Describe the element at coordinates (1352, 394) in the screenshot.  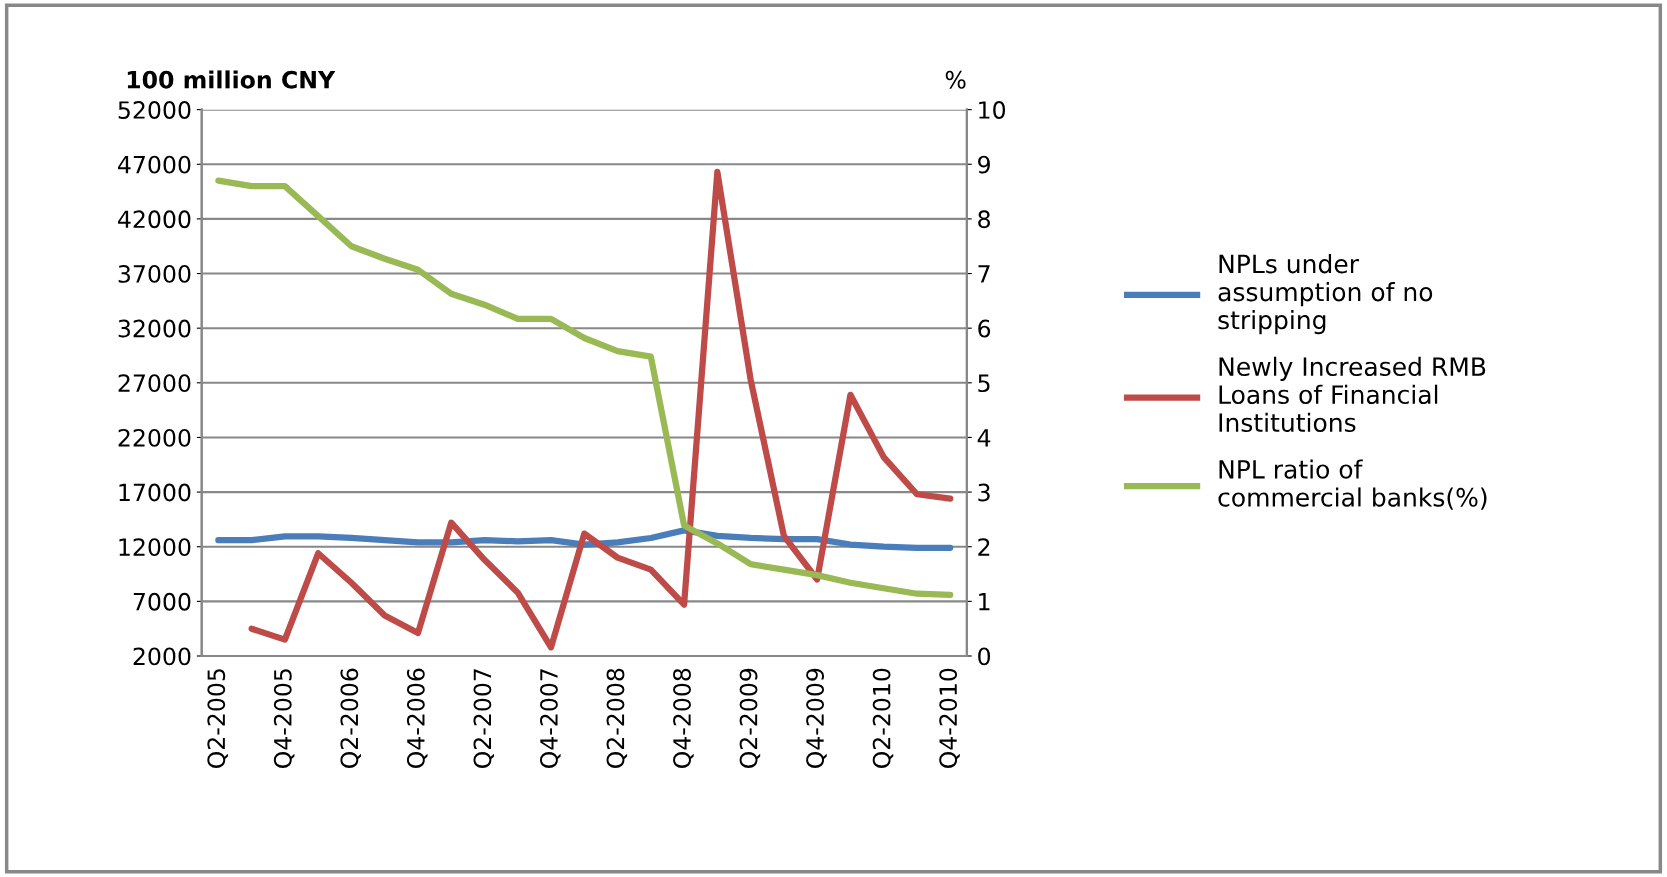
I see `legend-label: Newly Increased RMB Loans of Financial Institutions` at that location.